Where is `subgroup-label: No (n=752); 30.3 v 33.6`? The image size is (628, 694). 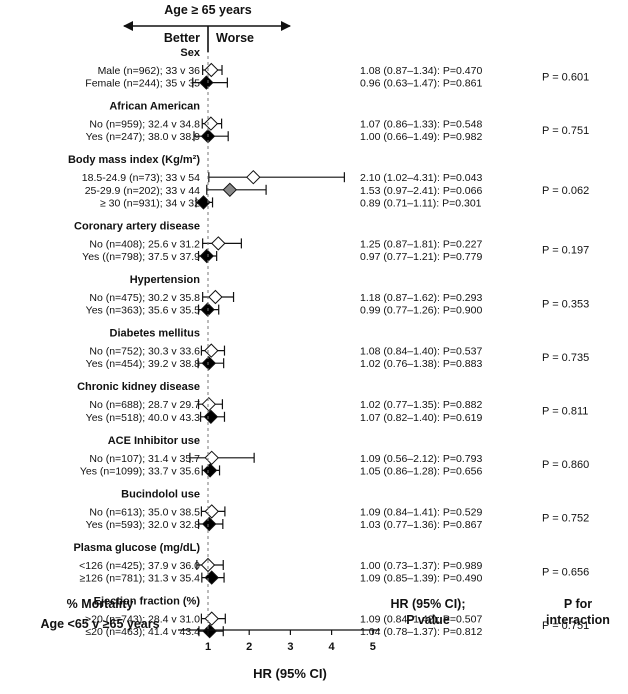
subgroup-label: No (n=752); 30.3 v 33.6 is located at coordinates (144, 352).